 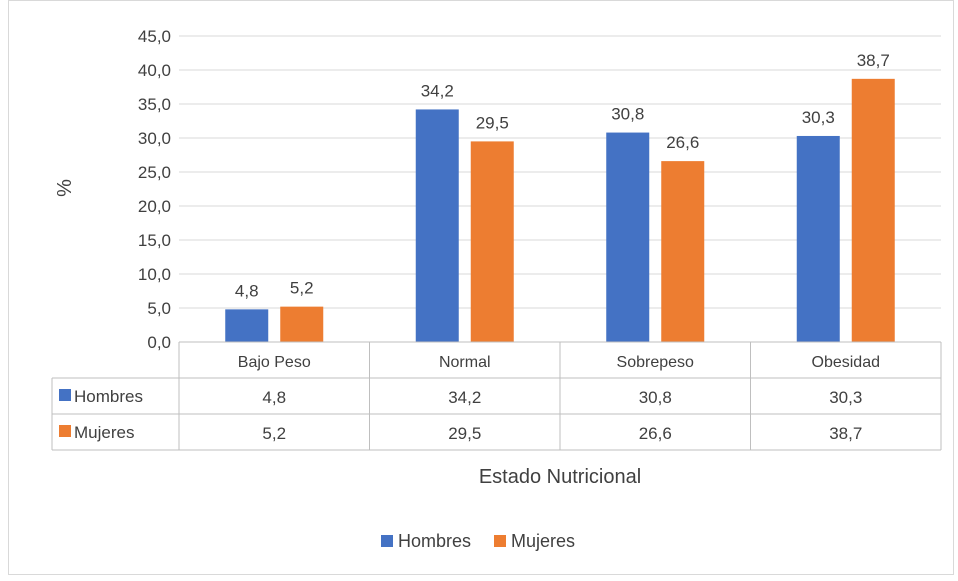 I want to click on category-label: Normal, so click(x=465, y=362).